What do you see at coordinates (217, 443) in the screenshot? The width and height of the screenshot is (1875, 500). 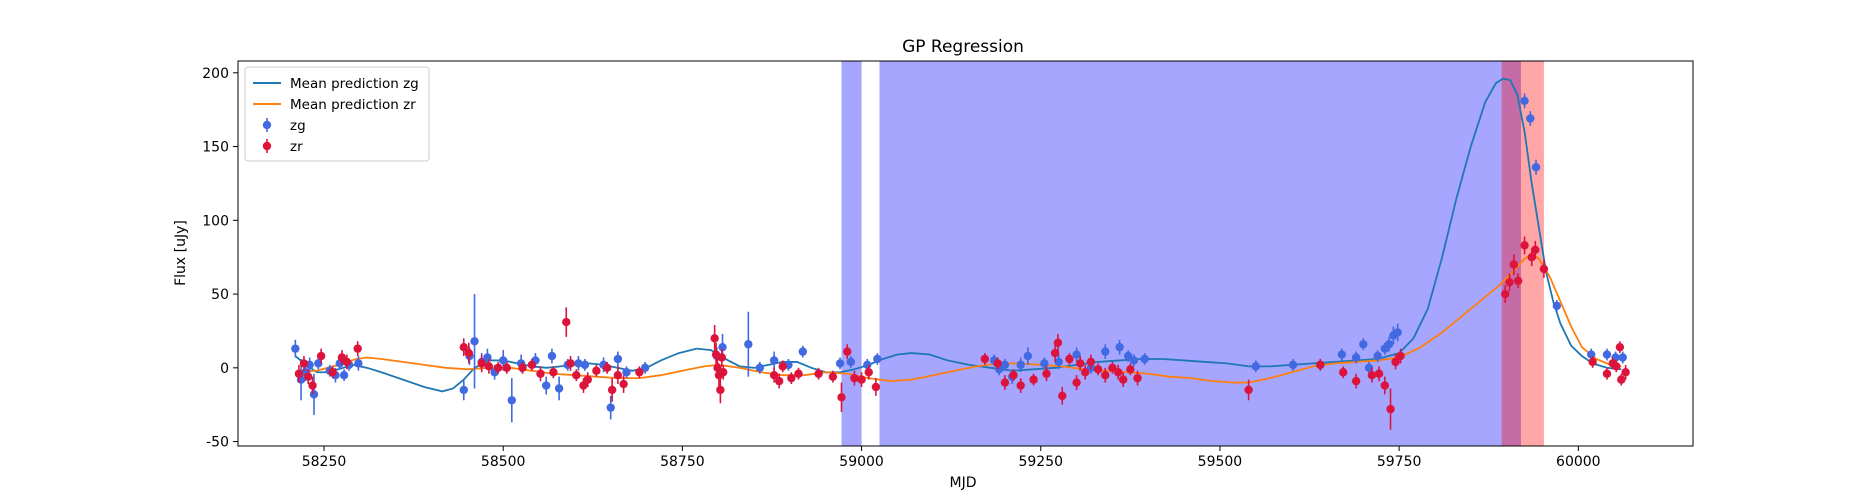 I see `y-tick-label: -50` at bounding box center [217, 443].